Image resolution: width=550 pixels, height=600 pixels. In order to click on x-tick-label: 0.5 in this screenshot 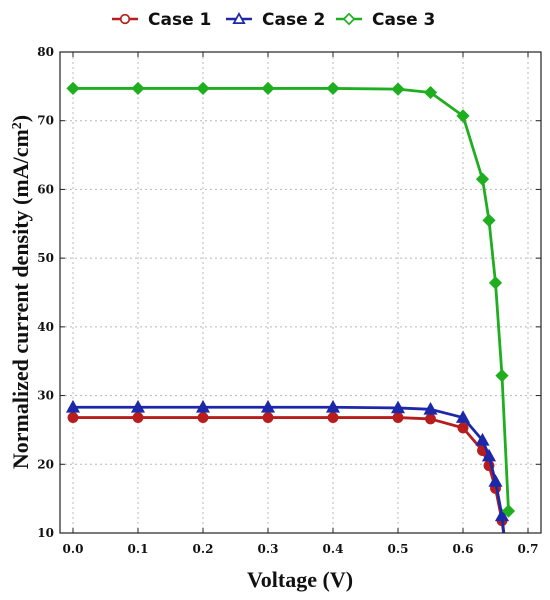, I will do `click(398, 549)`.